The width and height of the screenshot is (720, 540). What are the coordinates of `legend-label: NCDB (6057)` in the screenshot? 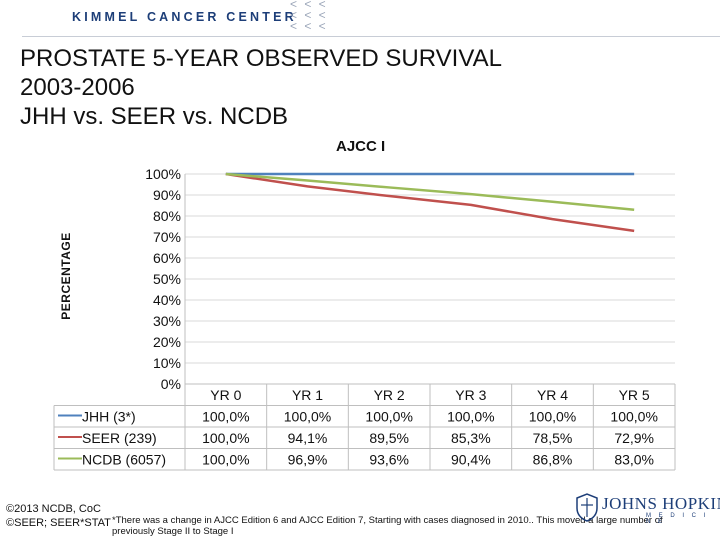 It's located at (124, 460).